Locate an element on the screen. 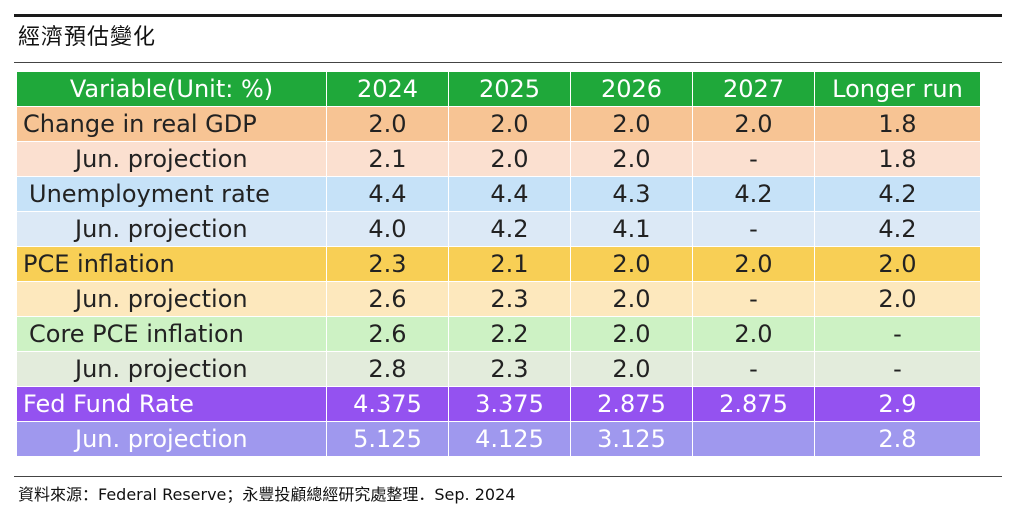 This screenshot has height=520, width=1011. top-rule is located at coordinates (508, 15).